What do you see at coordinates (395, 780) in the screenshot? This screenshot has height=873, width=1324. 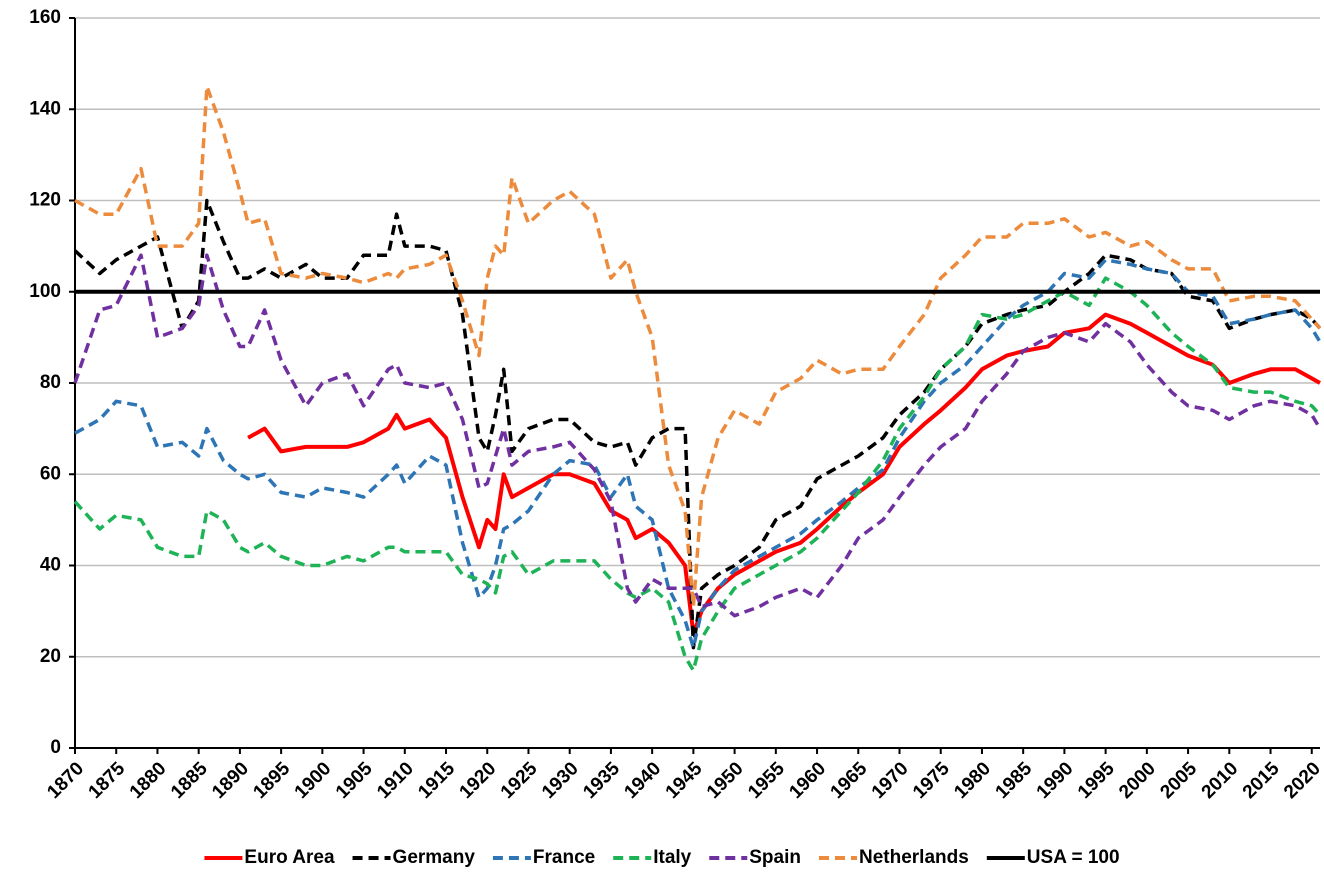 I see `x-tick-label: 1910` at bounding box center [395, 780].